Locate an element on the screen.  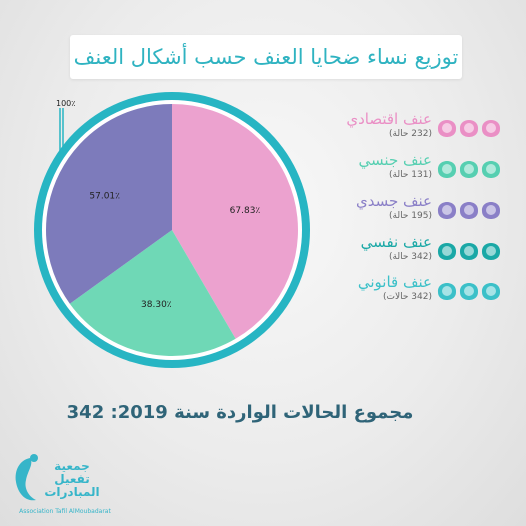
chart-title-text: توزيع نساء ضحايا العنف حسب أشكال العنف is located at coordinates (266, 57).